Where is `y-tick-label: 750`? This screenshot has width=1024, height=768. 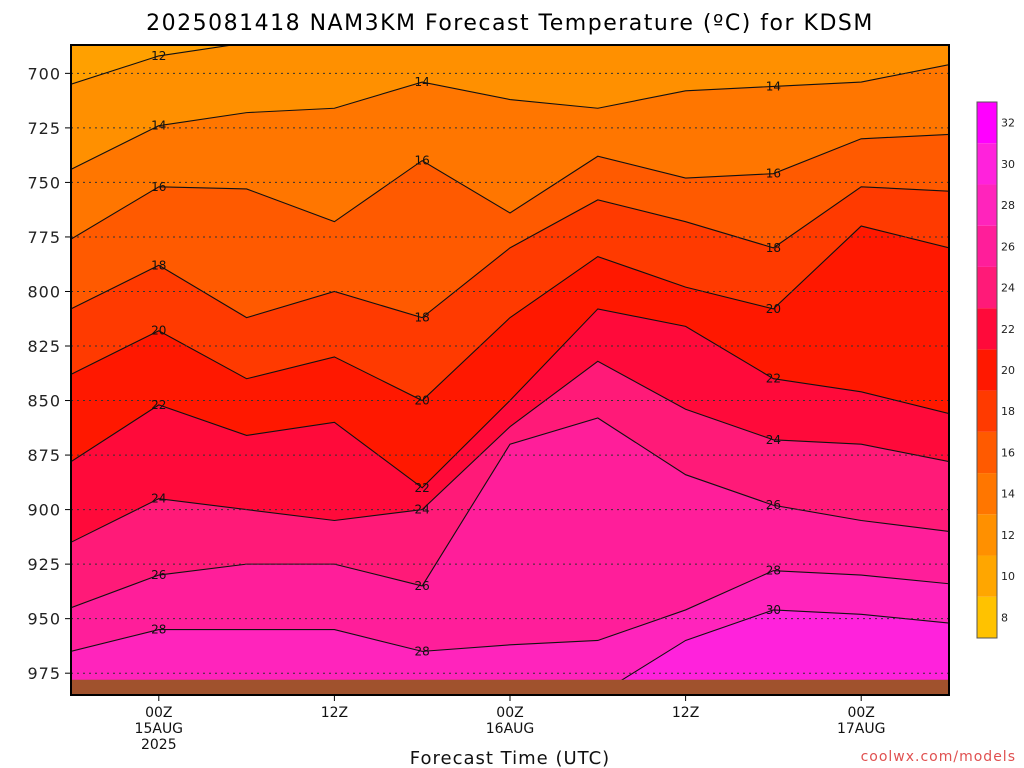
y-tick-label: 750 is located at coordinates (44, 182).